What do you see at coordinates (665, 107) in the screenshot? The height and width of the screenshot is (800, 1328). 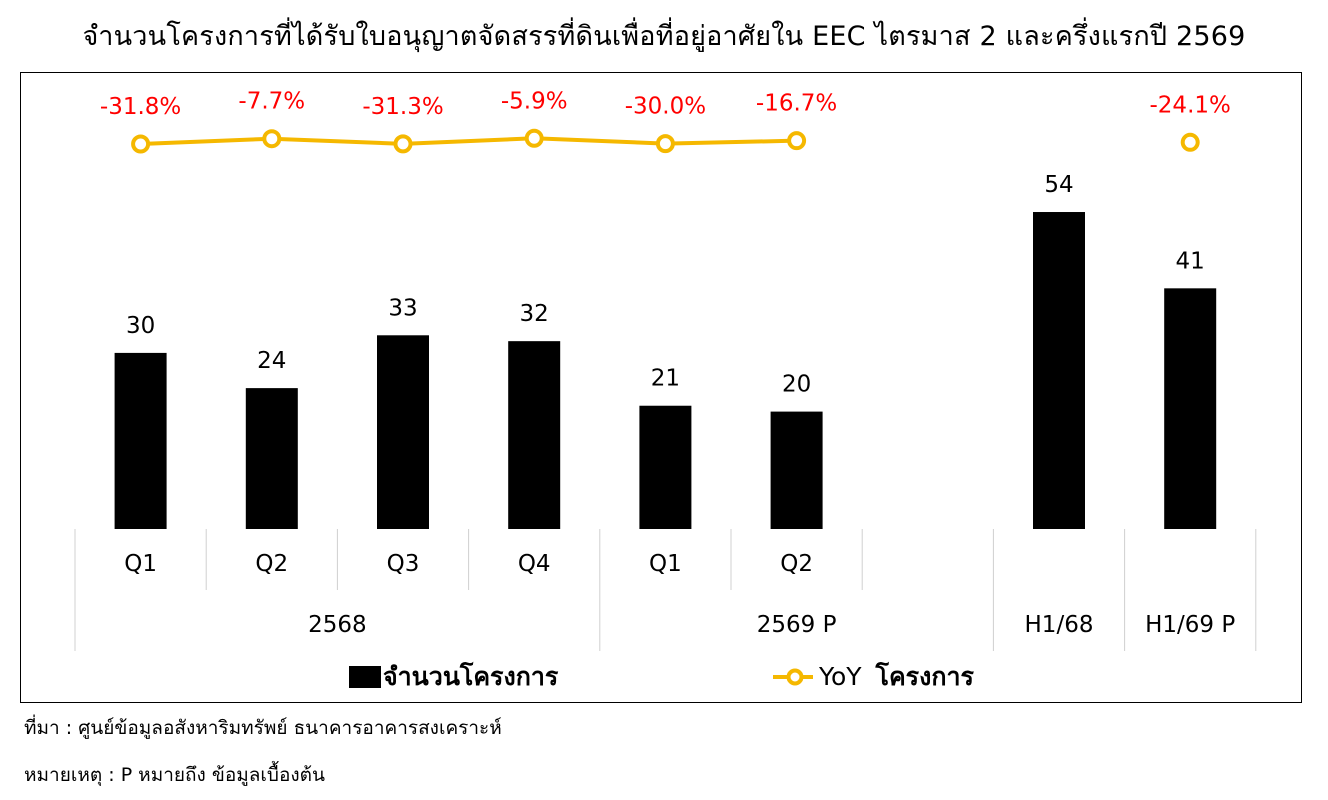 I see `yoy-value-label: -30.0%` at bounding box center [665, 107].